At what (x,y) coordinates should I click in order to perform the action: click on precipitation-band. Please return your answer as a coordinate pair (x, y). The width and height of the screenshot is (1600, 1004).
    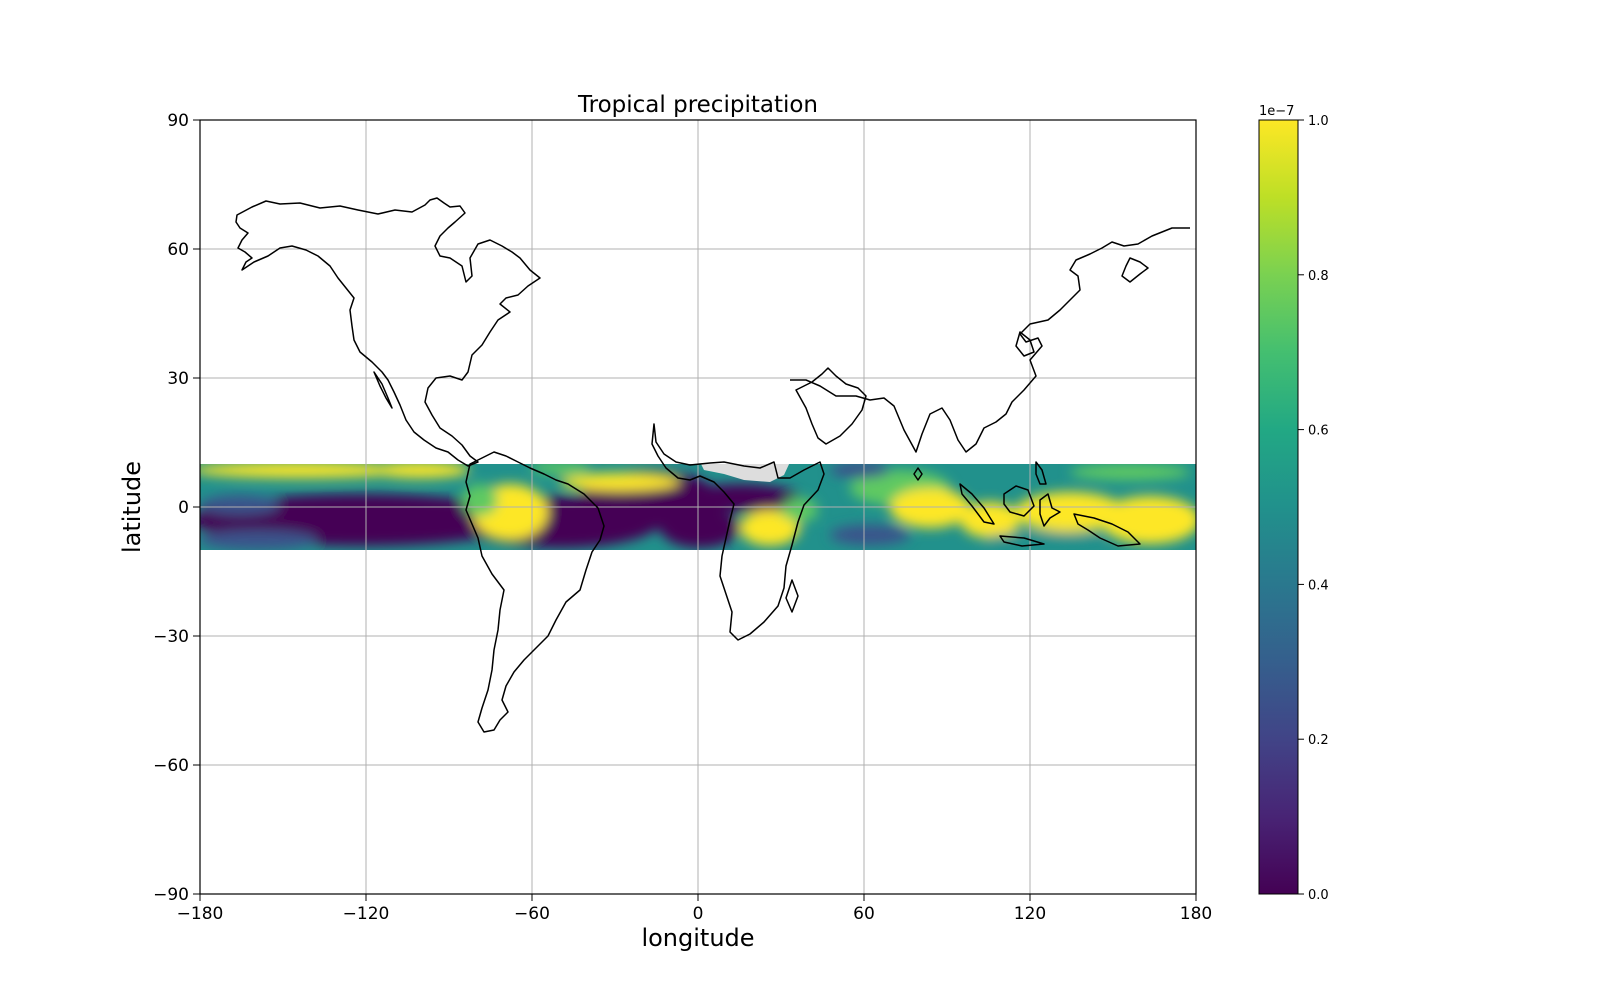
    Looking at the image, I should click on (698, 507).